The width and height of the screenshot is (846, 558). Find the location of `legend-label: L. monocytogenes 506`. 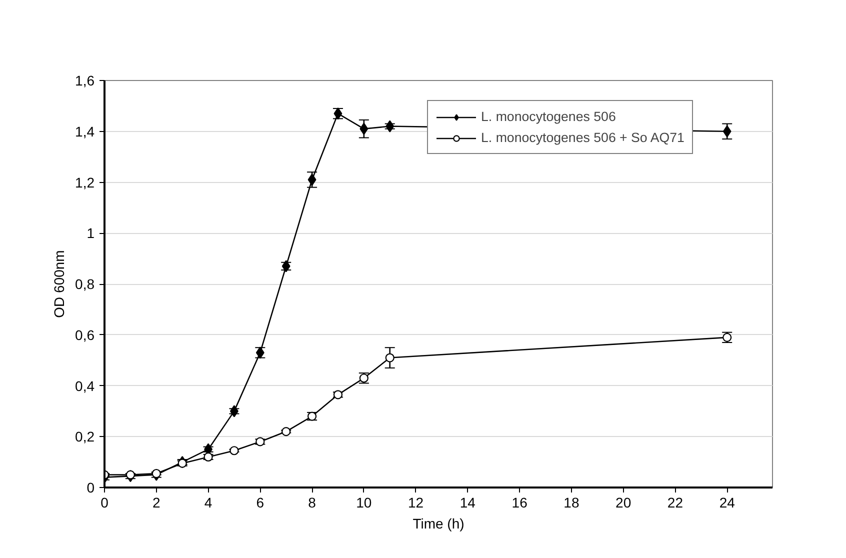

legend-label: L. monocytogenes 506 is located at coordinates (548, 116).